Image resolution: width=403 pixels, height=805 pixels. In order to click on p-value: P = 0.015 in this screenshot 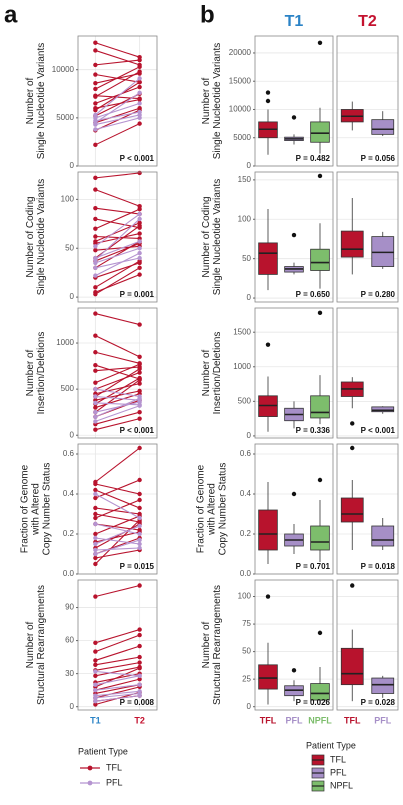, I will do `click(137, 566)`.